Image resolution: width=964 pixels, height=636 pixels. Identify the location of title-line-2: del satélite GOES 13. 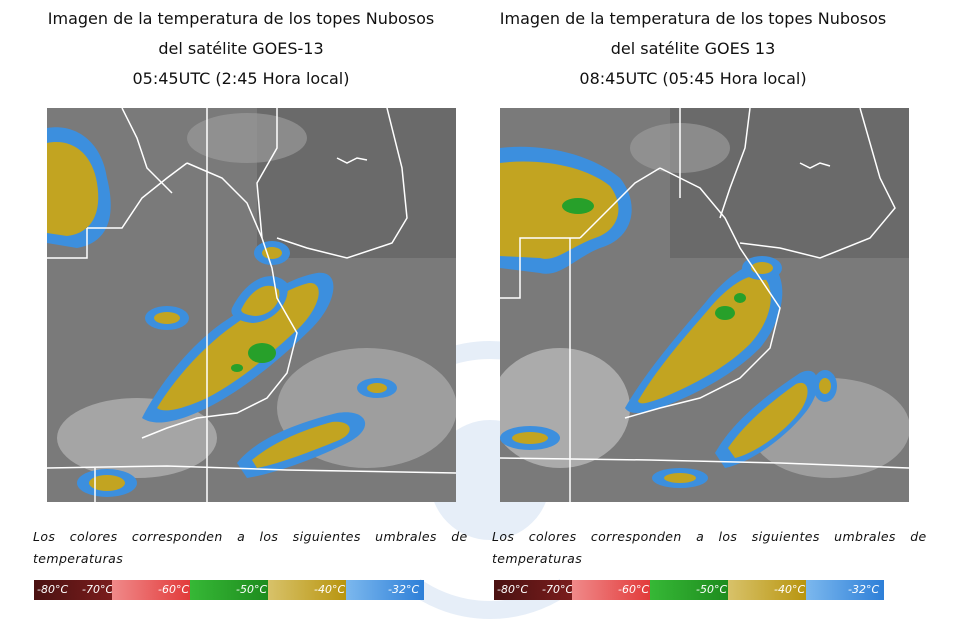
(693, 48).